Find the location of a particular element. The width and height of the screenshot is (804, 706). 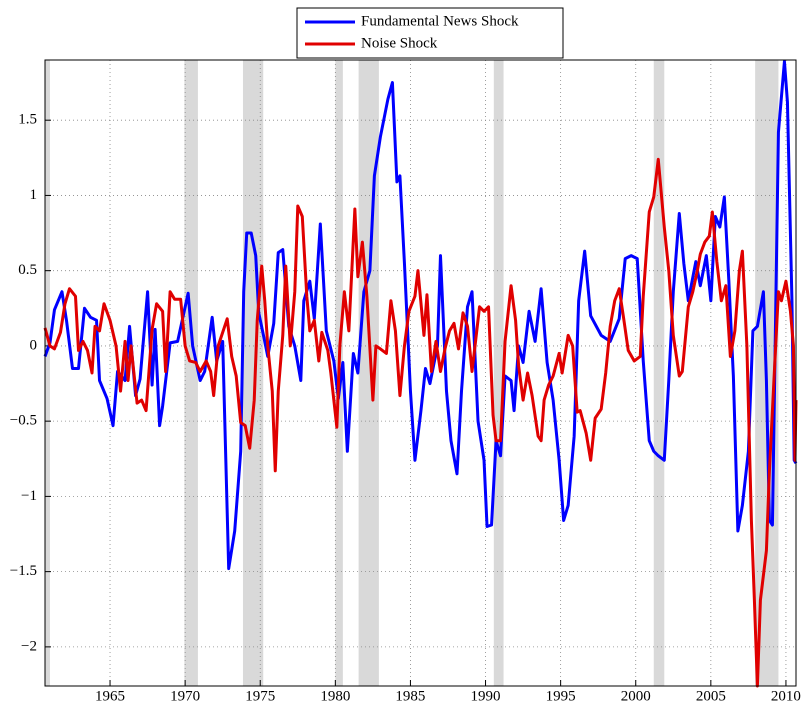

x-tick-label: 1985 is located at coordinates (410, 696).